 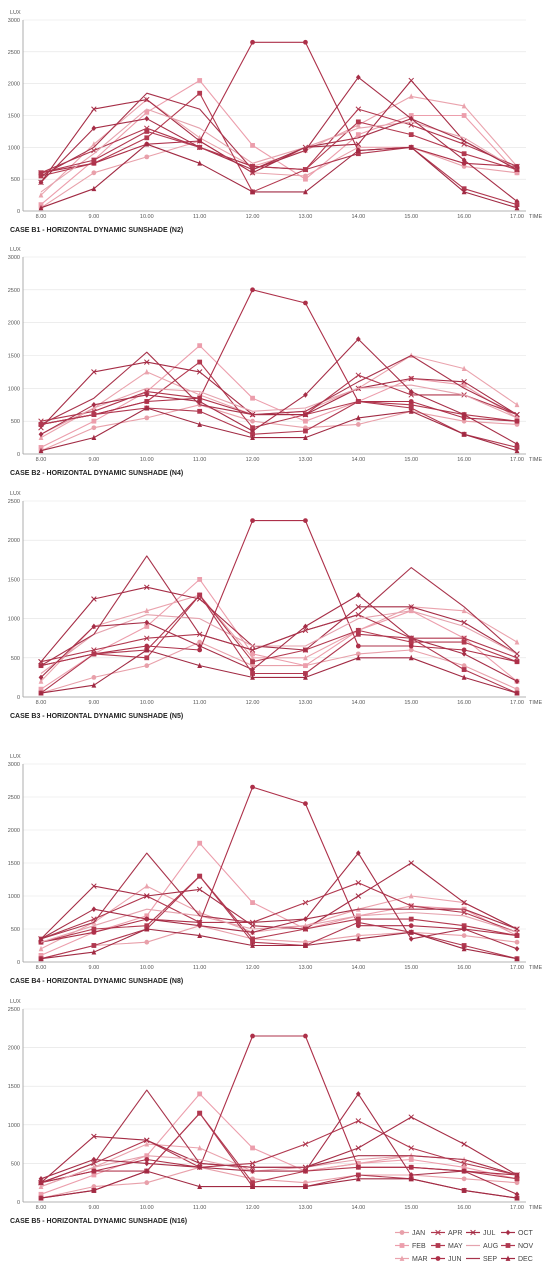 What do you see at coordinates (402, 1258) in the screenshot?
I see `legend-marker-mar` at bounding box center [402, 1258].